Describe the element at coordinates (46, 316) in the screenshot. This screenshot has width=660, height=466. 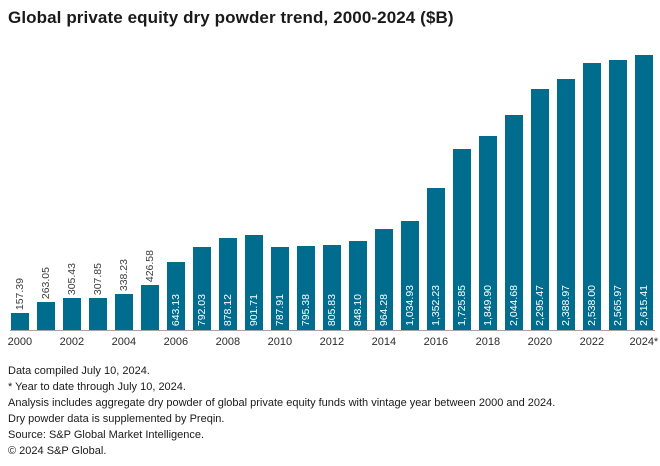
I see `bar-2001` at that location.